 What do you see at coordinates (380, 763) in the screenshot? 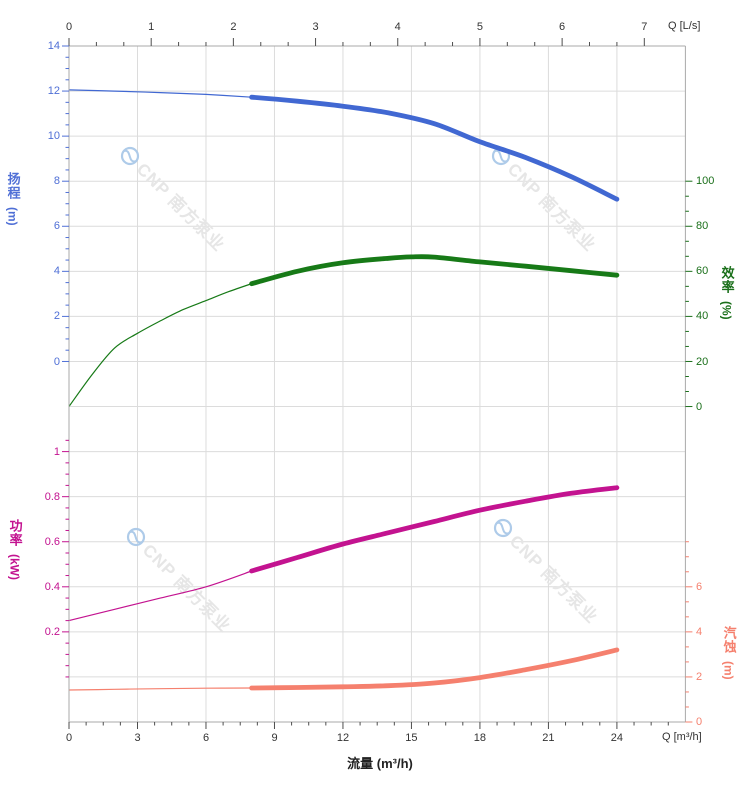
I see `x-axis-title: 流量 (m³/h)` at bounding box center [380, 763].